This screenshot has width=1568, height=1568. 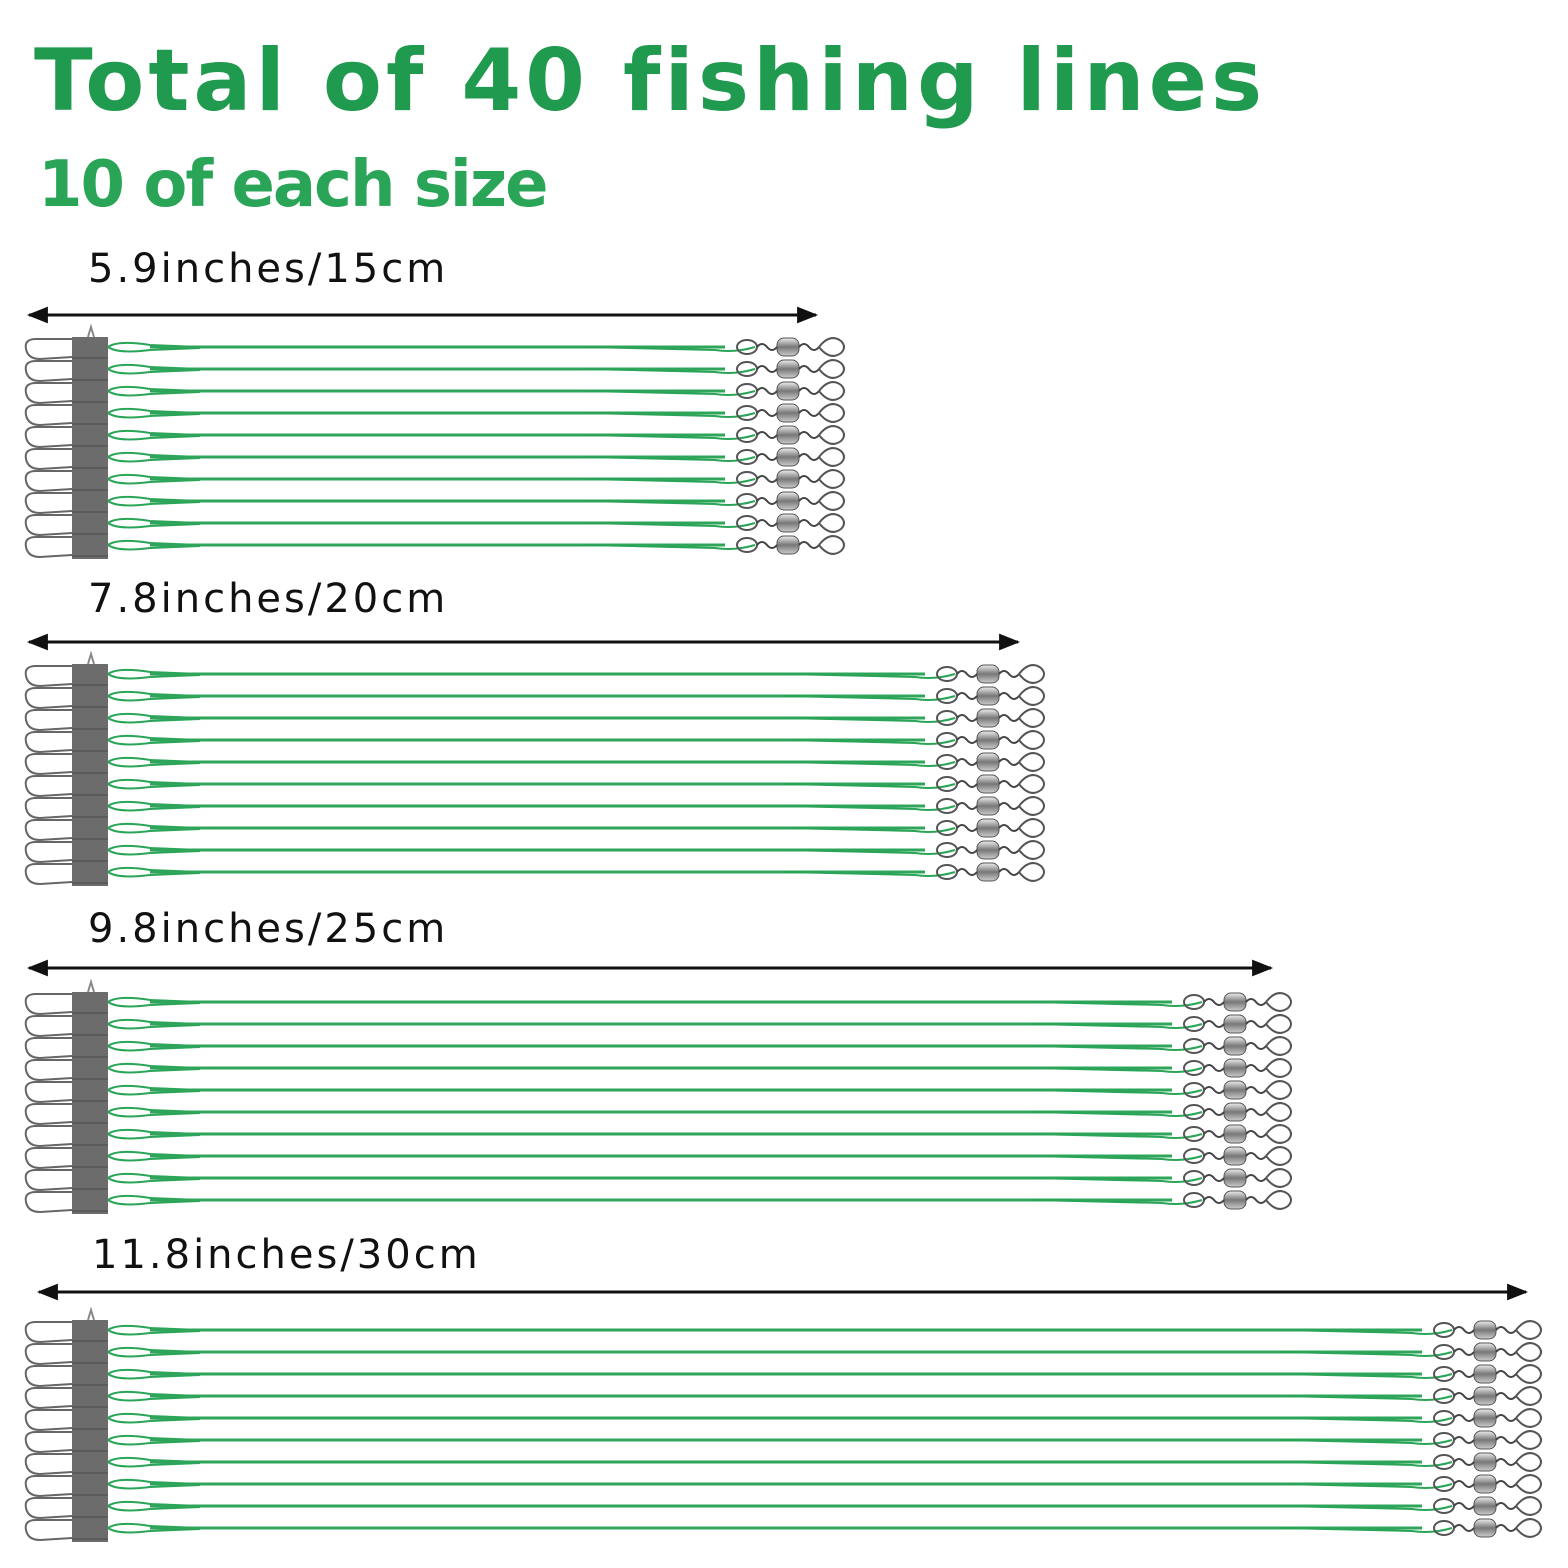 I want to click on swivel-eye, so click(x=1194, y=1024).